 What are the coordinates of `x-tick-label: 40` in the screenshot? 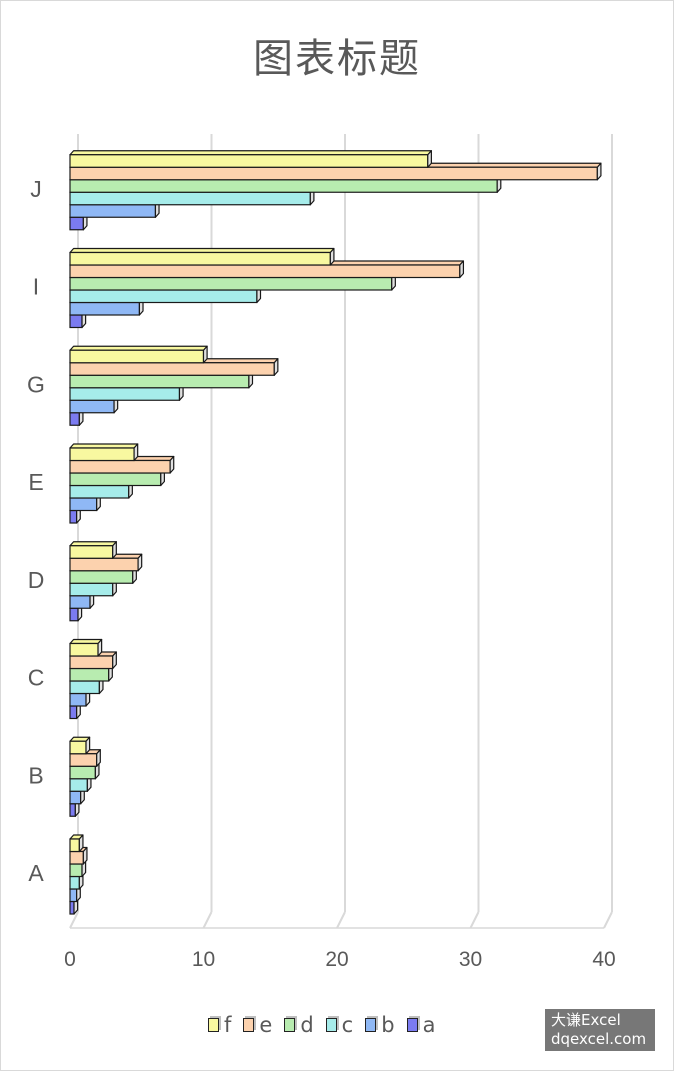 It's located at (603, 959).